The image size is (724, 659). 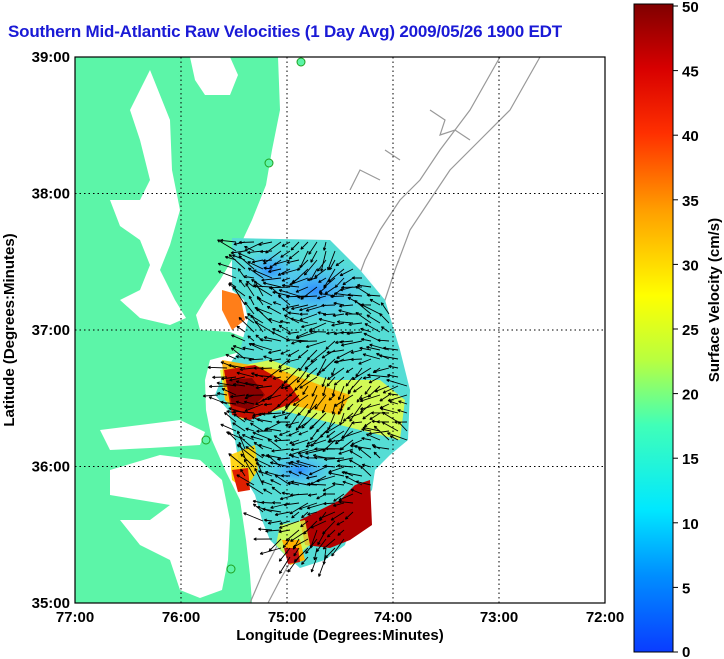 What do you see at coordinates (75, 617) in the screenshot?
I see `x-tick-label: 77:00` at bounding box center [75, 617].